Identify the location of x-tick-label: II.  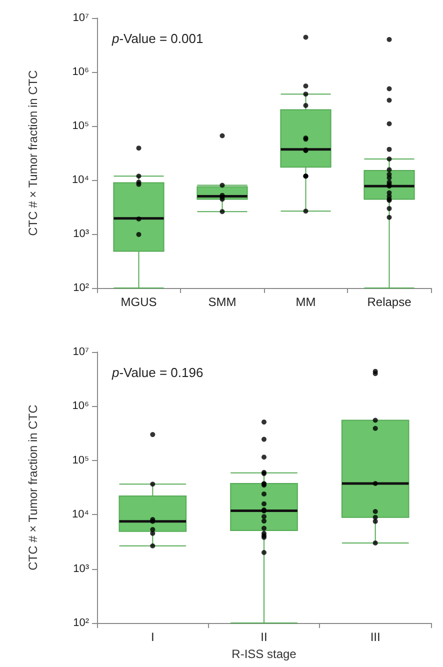
(264, 637).